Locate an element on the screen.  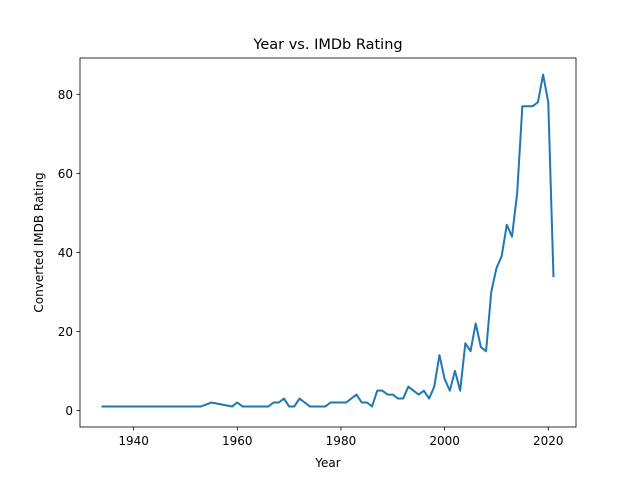
y-tick-label: 60 is located at coordinates (65, 174).